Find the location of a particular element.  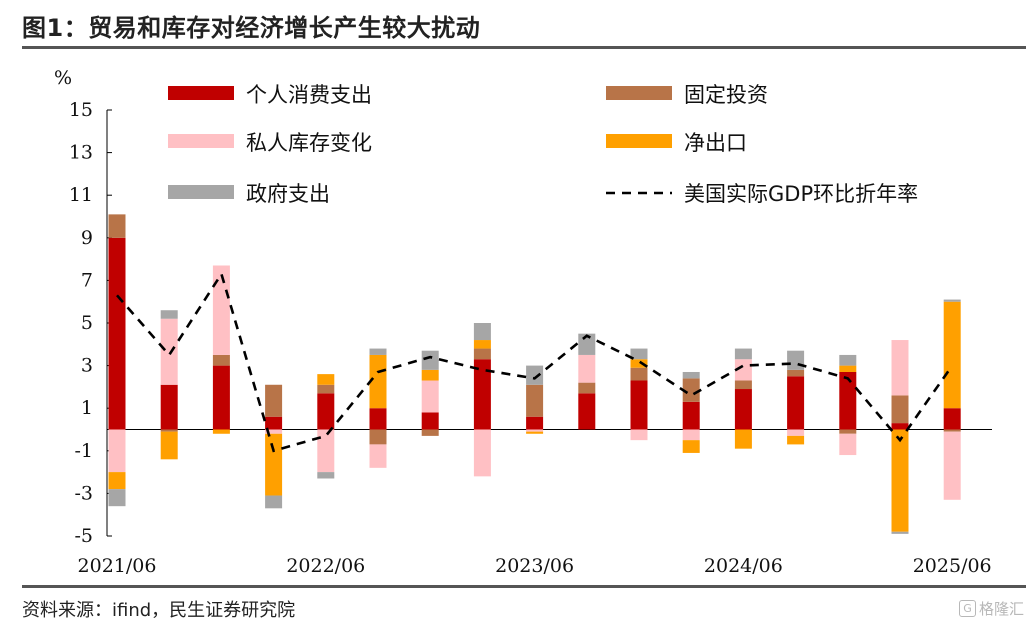

watermark: G 格隆汇 is located at coordinates (991, 608).